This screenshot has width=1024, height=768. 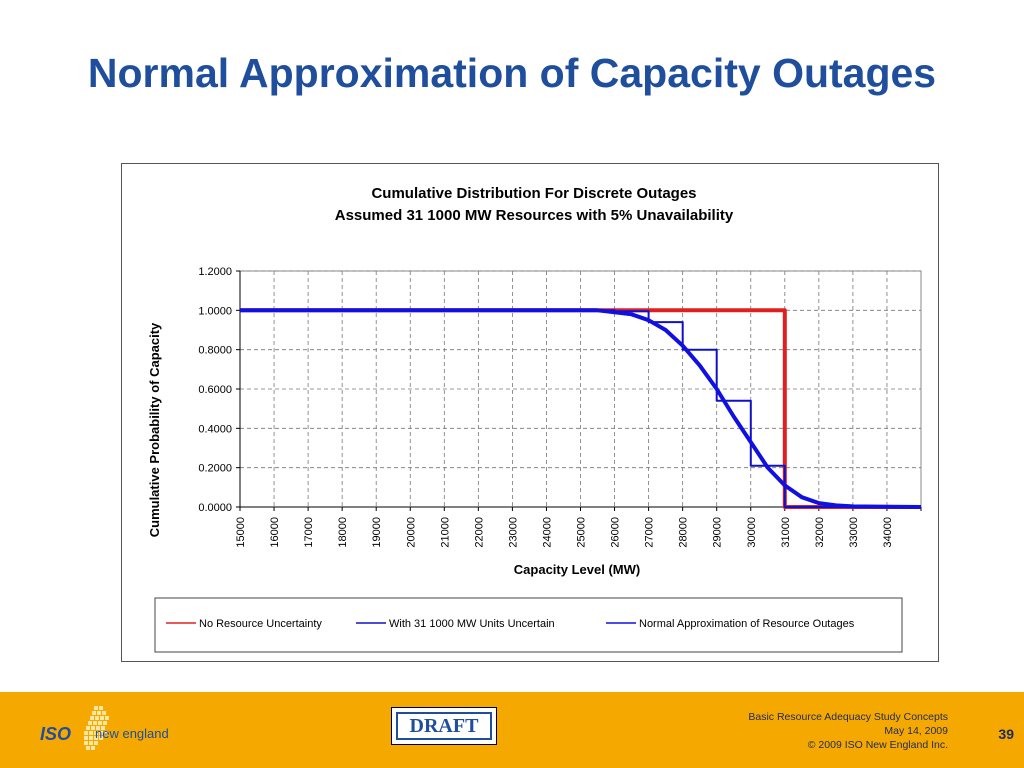 What do you see at coordinates (547, 532) in the screenshot?
I see `x-tick-label: 24000` at bounding box center [547, 532].